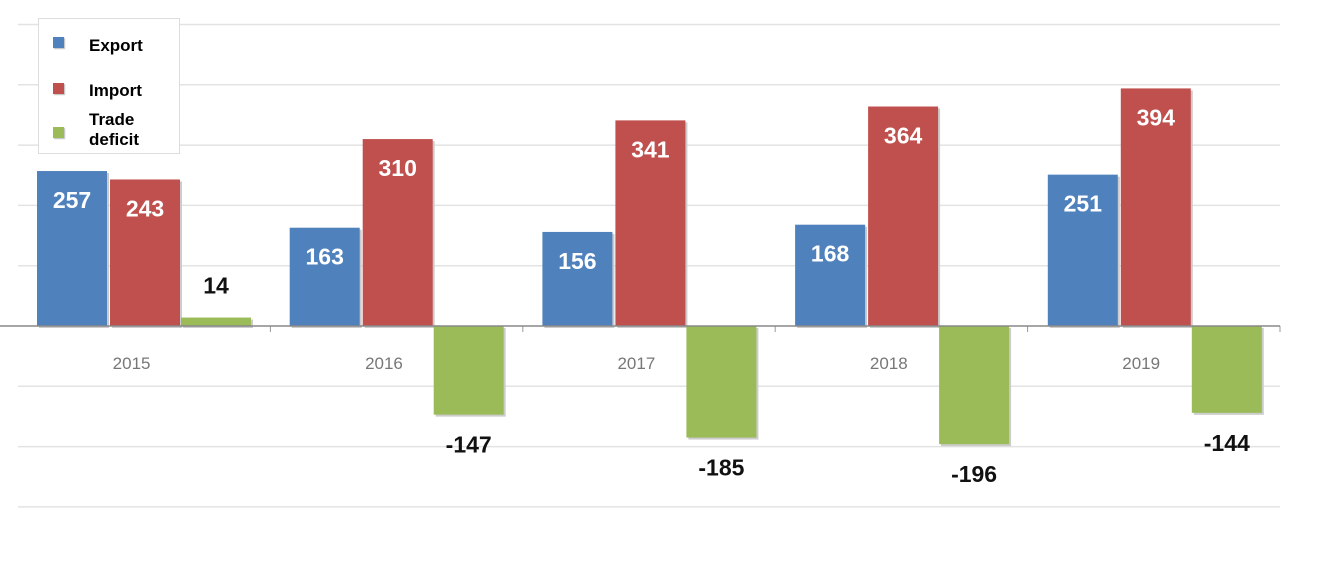 Image resolution: width=1337 pixels, height=566 pixels. What do you see at coordinates (116, 45) in the screenshot?
I see `legend-label-export: Export` at bounding box center [116, 45].